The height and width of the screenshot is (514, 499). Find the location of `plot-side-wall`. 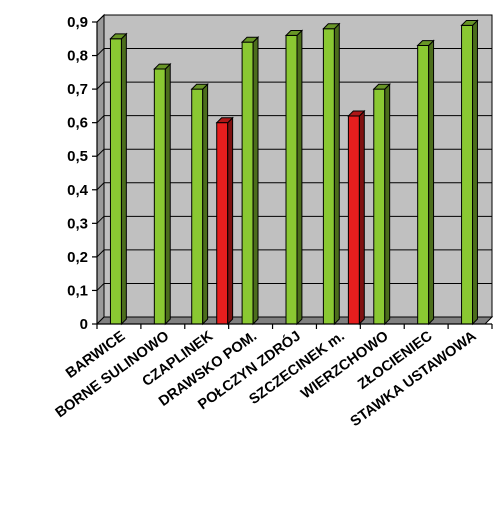

plot-side-wall is located at coordinates (100, 169).